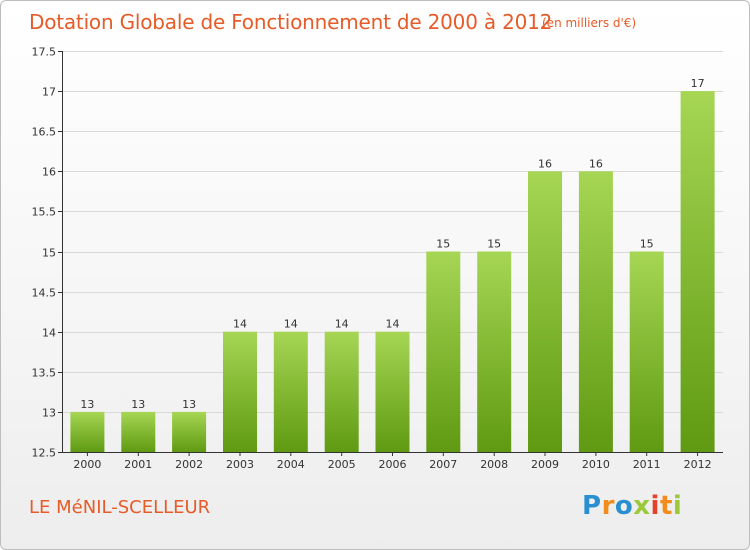 This screenshot has height=550, width=750. I want to click on commune-name: LE MéNIL-SCELLEUR, so click(120, 507).